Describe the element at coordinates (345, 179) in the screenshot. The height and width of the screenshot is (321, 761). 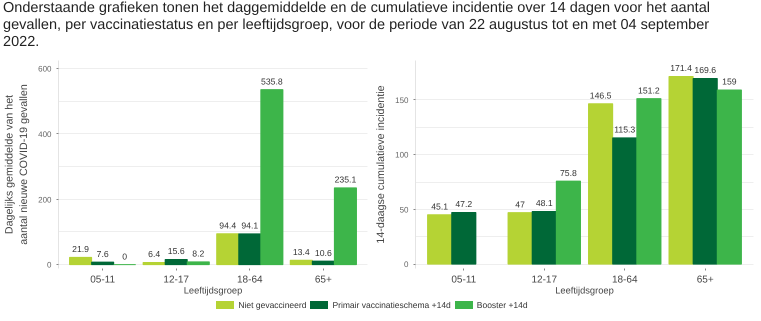
I see `data-label: 235.1` at that location.